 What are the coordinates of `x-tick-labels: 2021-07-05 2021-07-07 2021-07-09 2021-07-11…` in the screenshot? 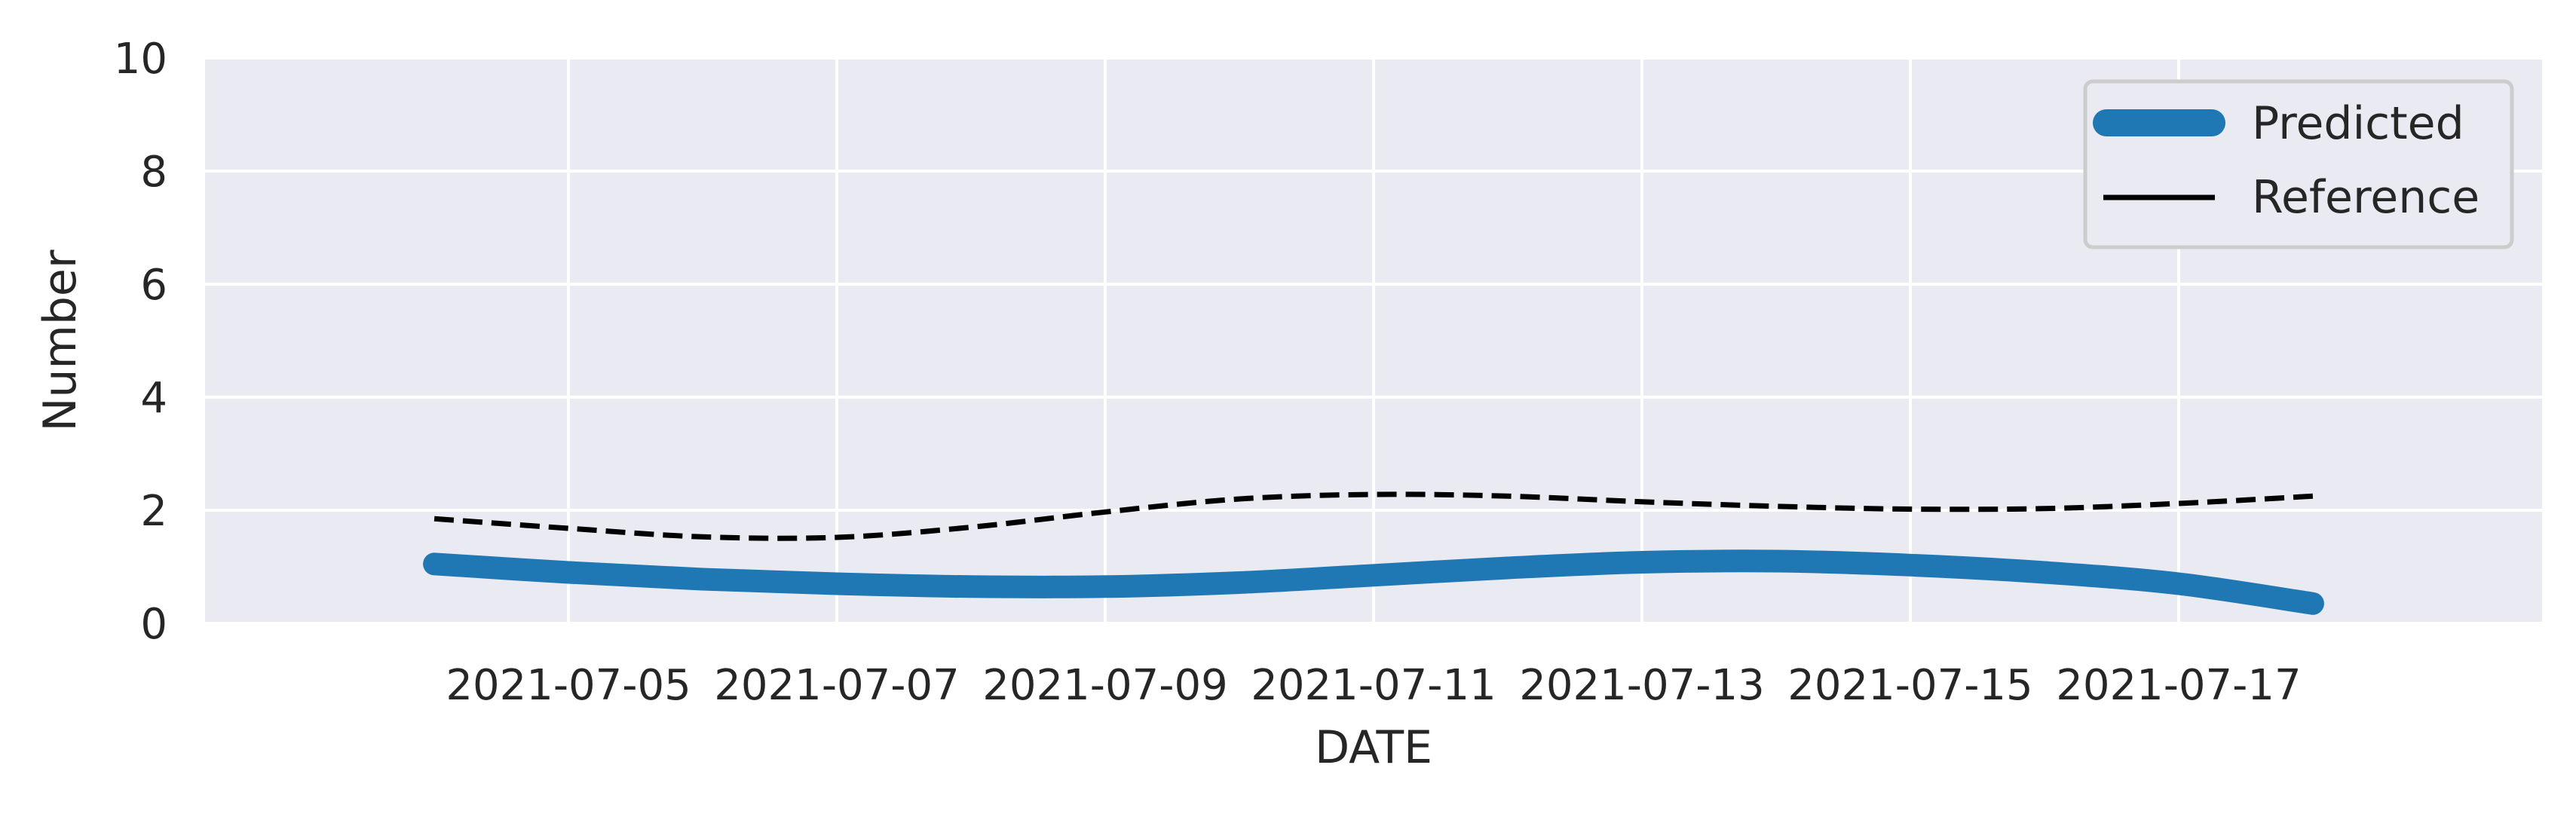 It's located at (1373, 685).